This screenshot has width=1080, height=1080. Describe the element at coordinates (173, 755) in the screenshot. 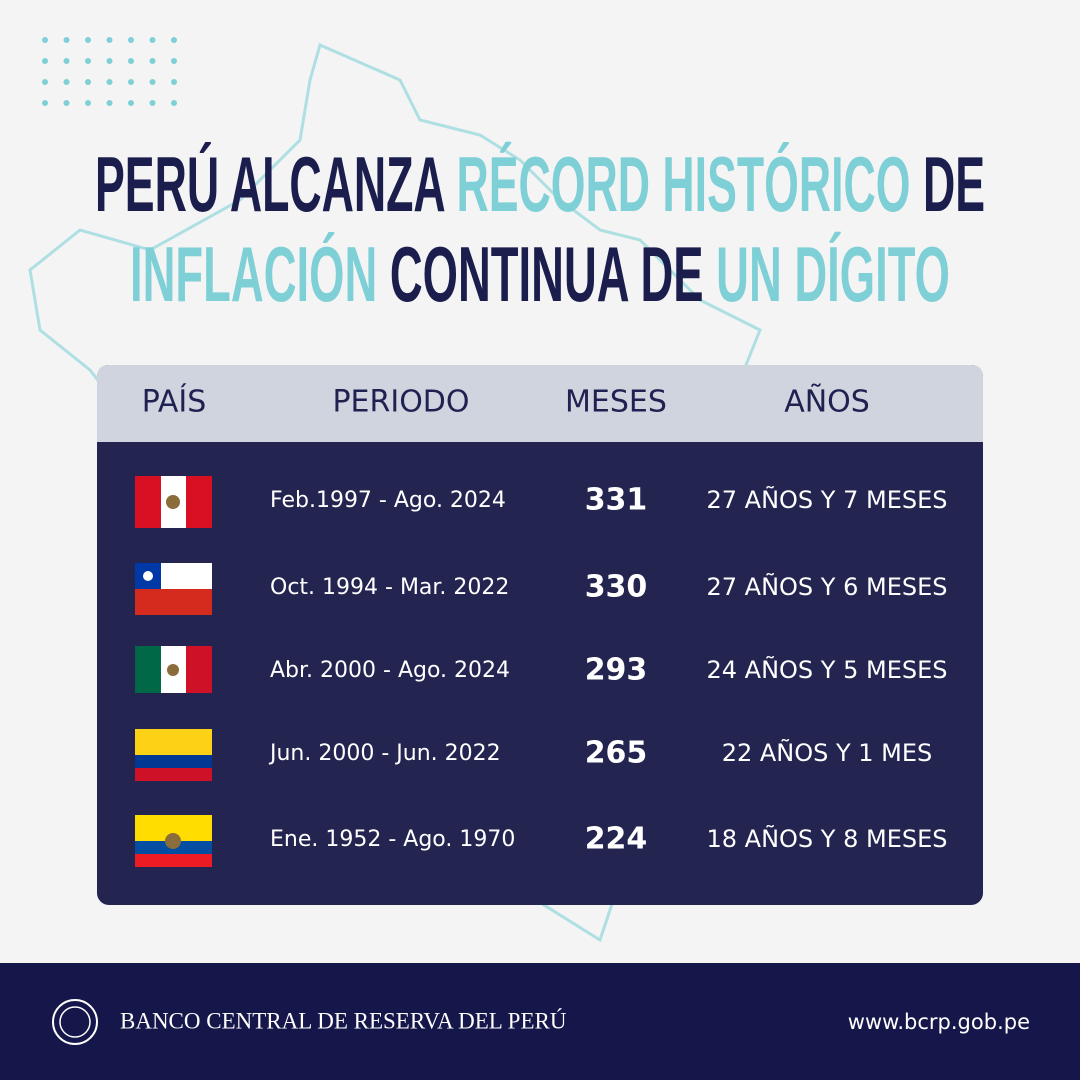

I see `flag-colombia` at that location.